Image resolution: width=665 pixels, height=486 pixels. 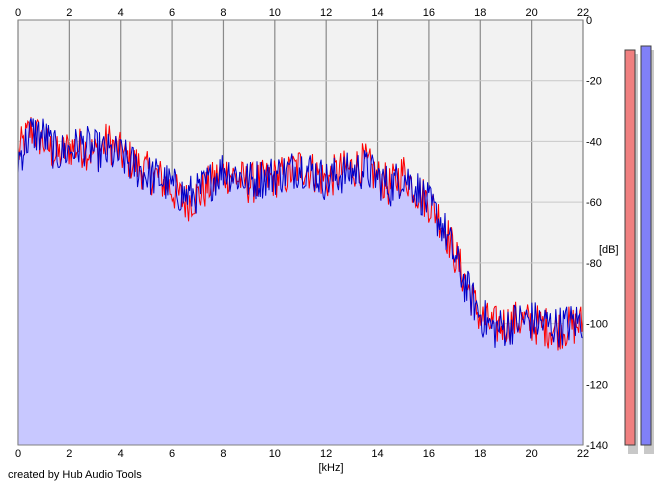 What do you see at coordinates (326, 13) in the screenshot?
I see `x-tick-label-top: 12` at bounding box center [326, 13].